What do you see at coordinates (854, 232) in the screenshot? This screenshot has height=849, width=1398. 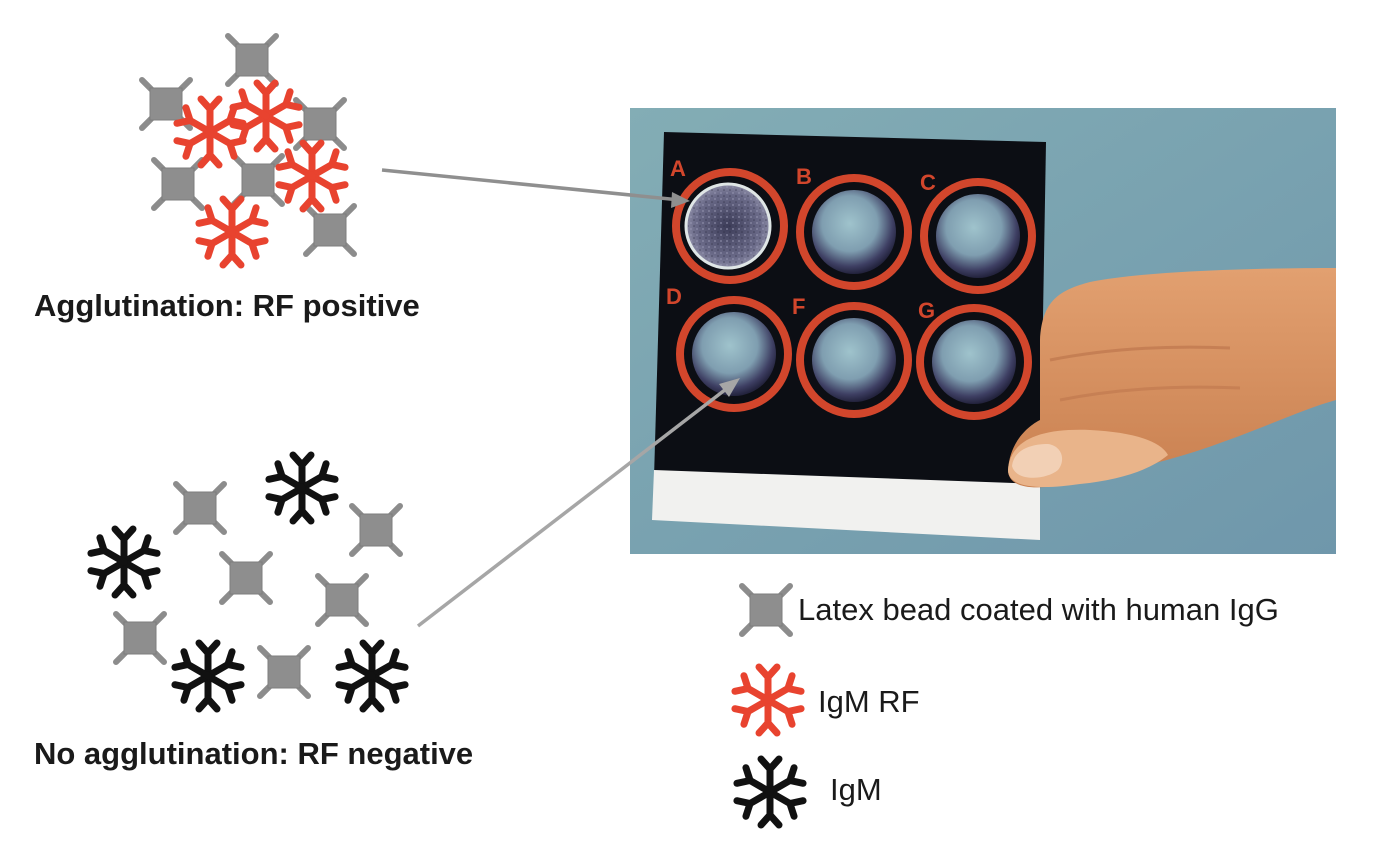 I see `well-B` at bounding box center [854, 232].